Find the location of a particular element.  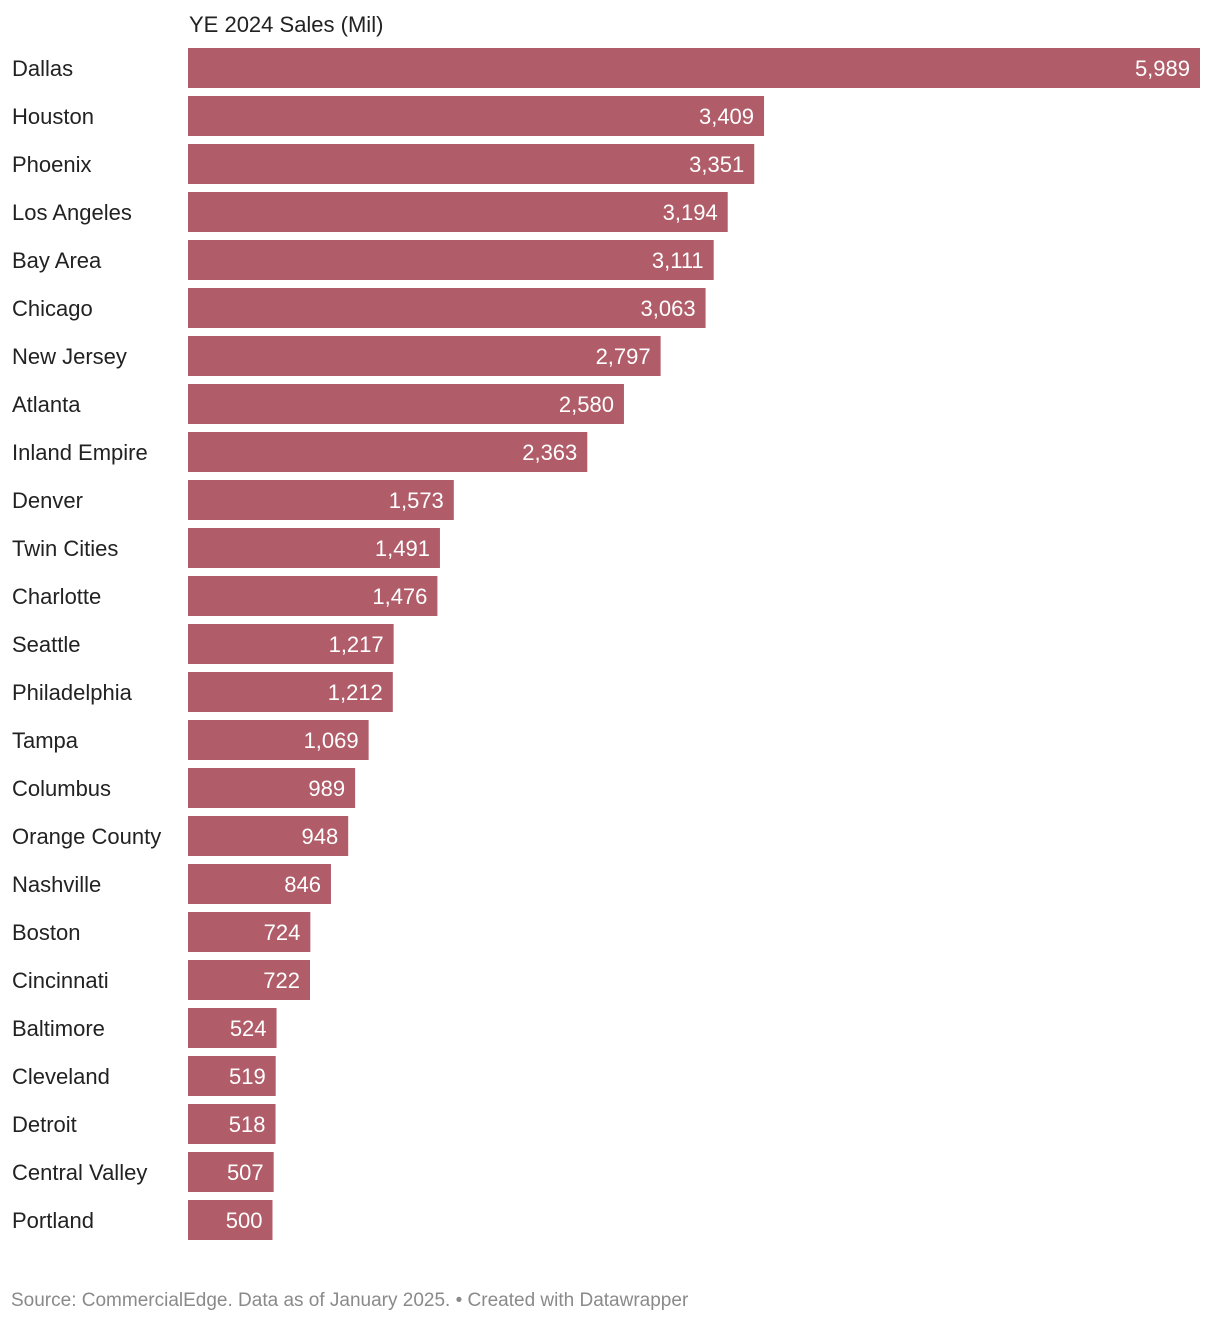

category-label: Philadelphia is located at coordinates (72, 692).